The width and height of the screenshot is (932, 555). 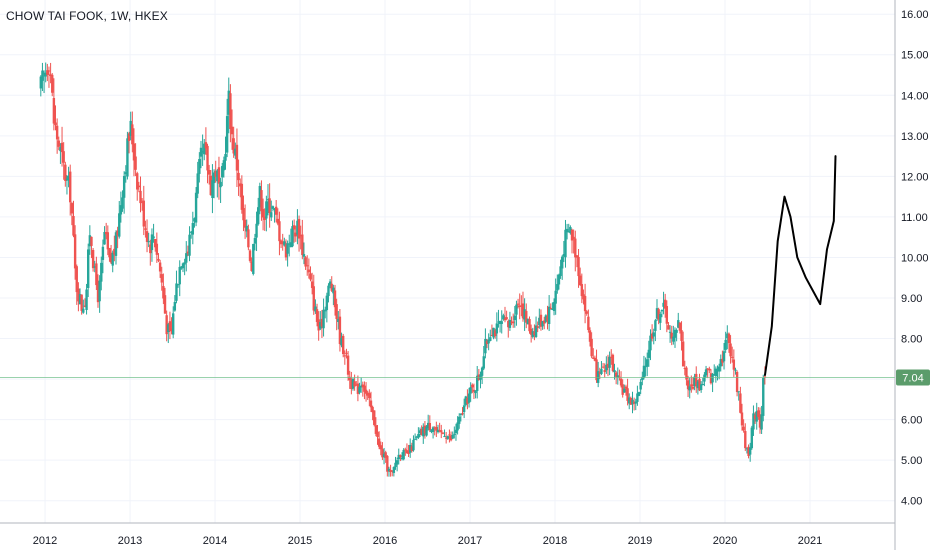 I want to click on y-tick-label: 10.00, so click(x=915, y=258).